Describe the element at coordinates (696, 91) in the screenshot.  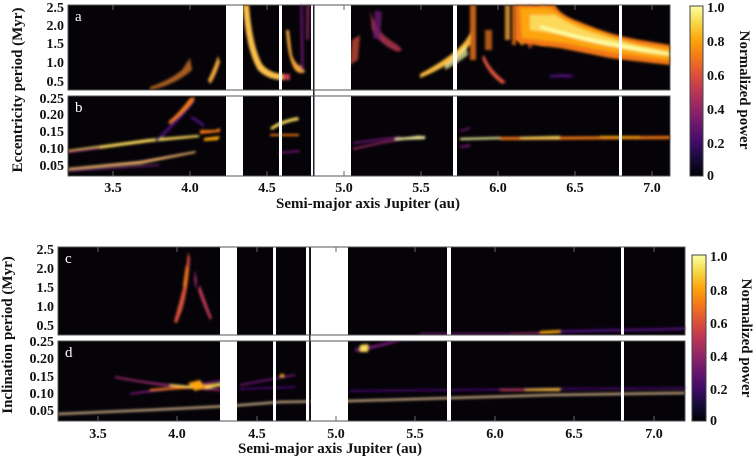
I see `top-colorbar` at that location.